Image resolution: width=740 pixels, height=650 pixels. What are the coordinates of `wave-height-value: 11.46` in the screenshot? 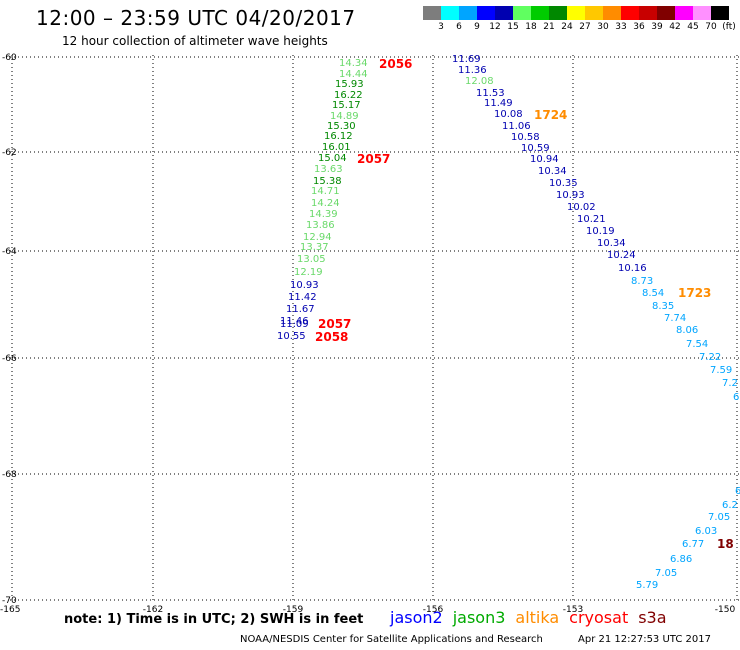 It's located at (294, 321).